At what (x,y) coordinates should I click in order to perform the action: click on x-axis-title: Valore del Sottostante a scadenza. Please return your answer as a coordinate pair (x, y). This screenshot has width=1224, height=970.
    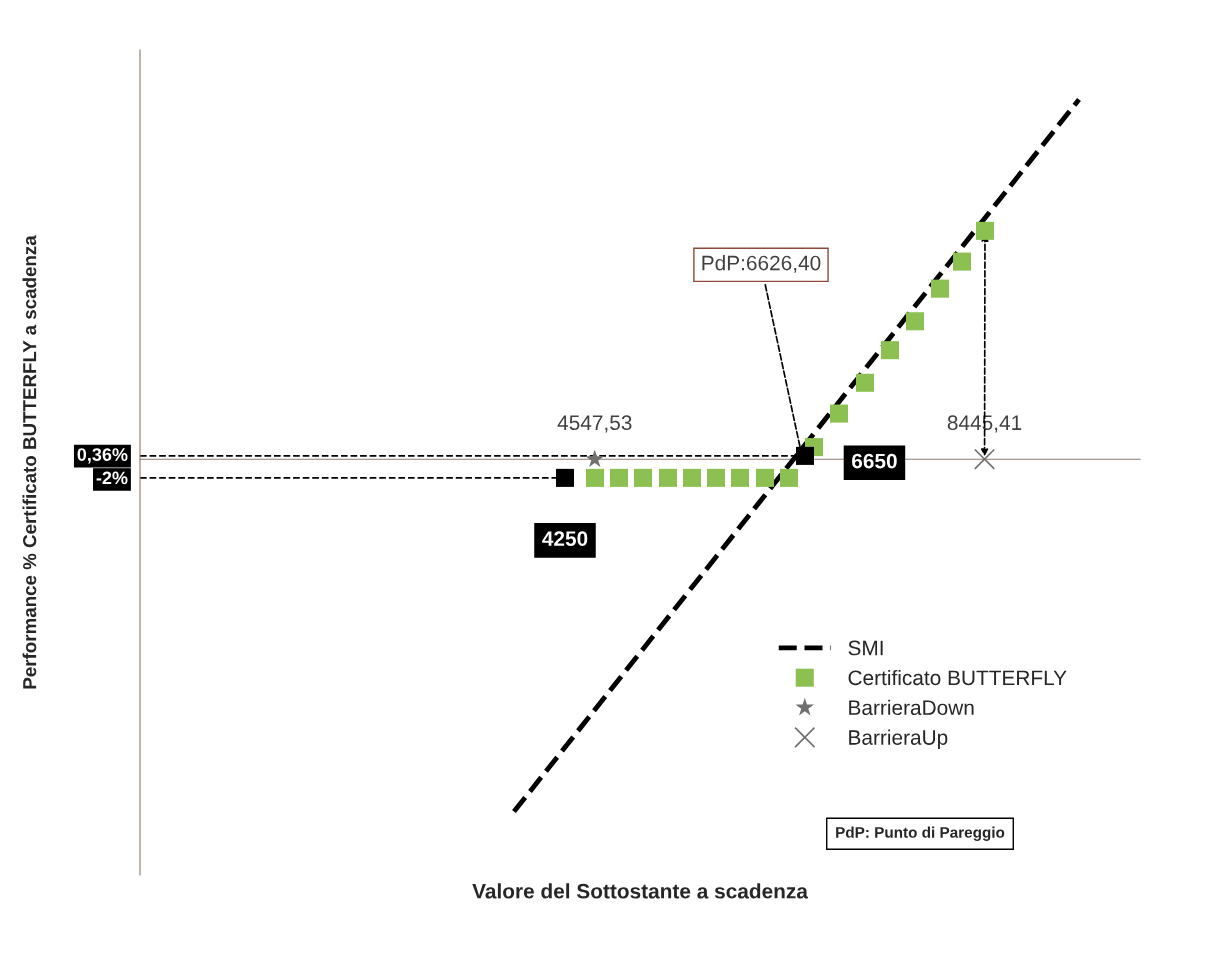
    Looking at the image, I should click on (640, 891).